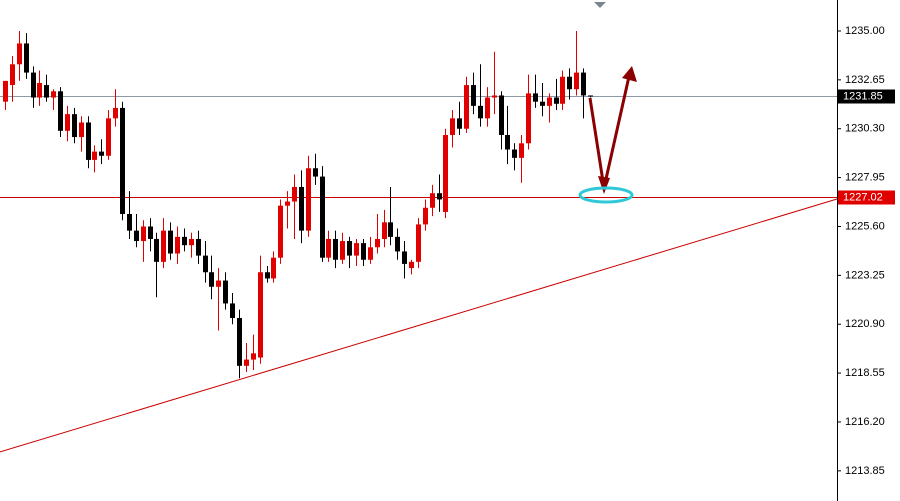 The width and height of the screenshot is (900, 501). What do you see at coordinates (863, 96) in the screenshot?
I see `price-label: 1231.85` at bounding box center [863, 96].